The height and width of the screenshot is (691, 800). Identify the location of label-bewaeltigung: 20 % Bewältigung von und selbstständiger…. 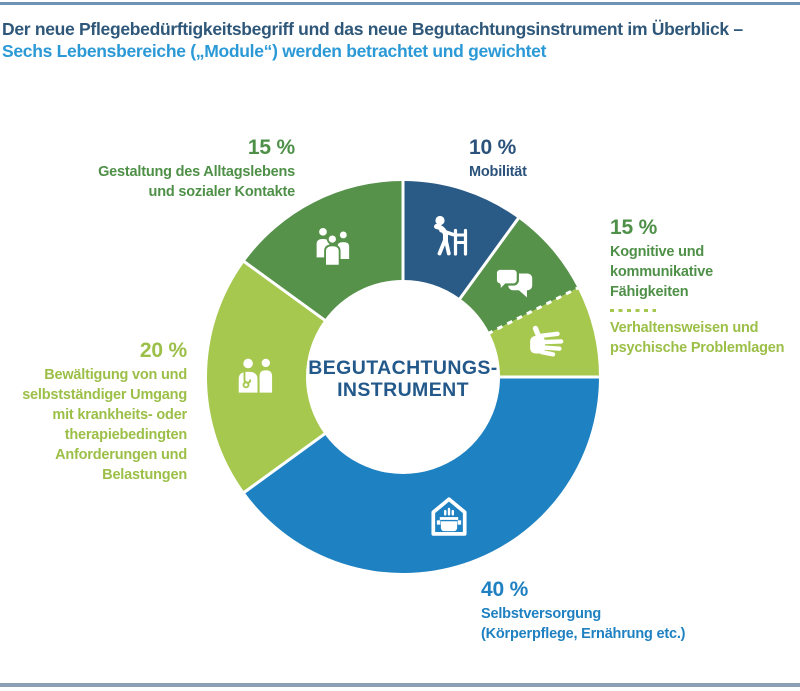
(104, 412).